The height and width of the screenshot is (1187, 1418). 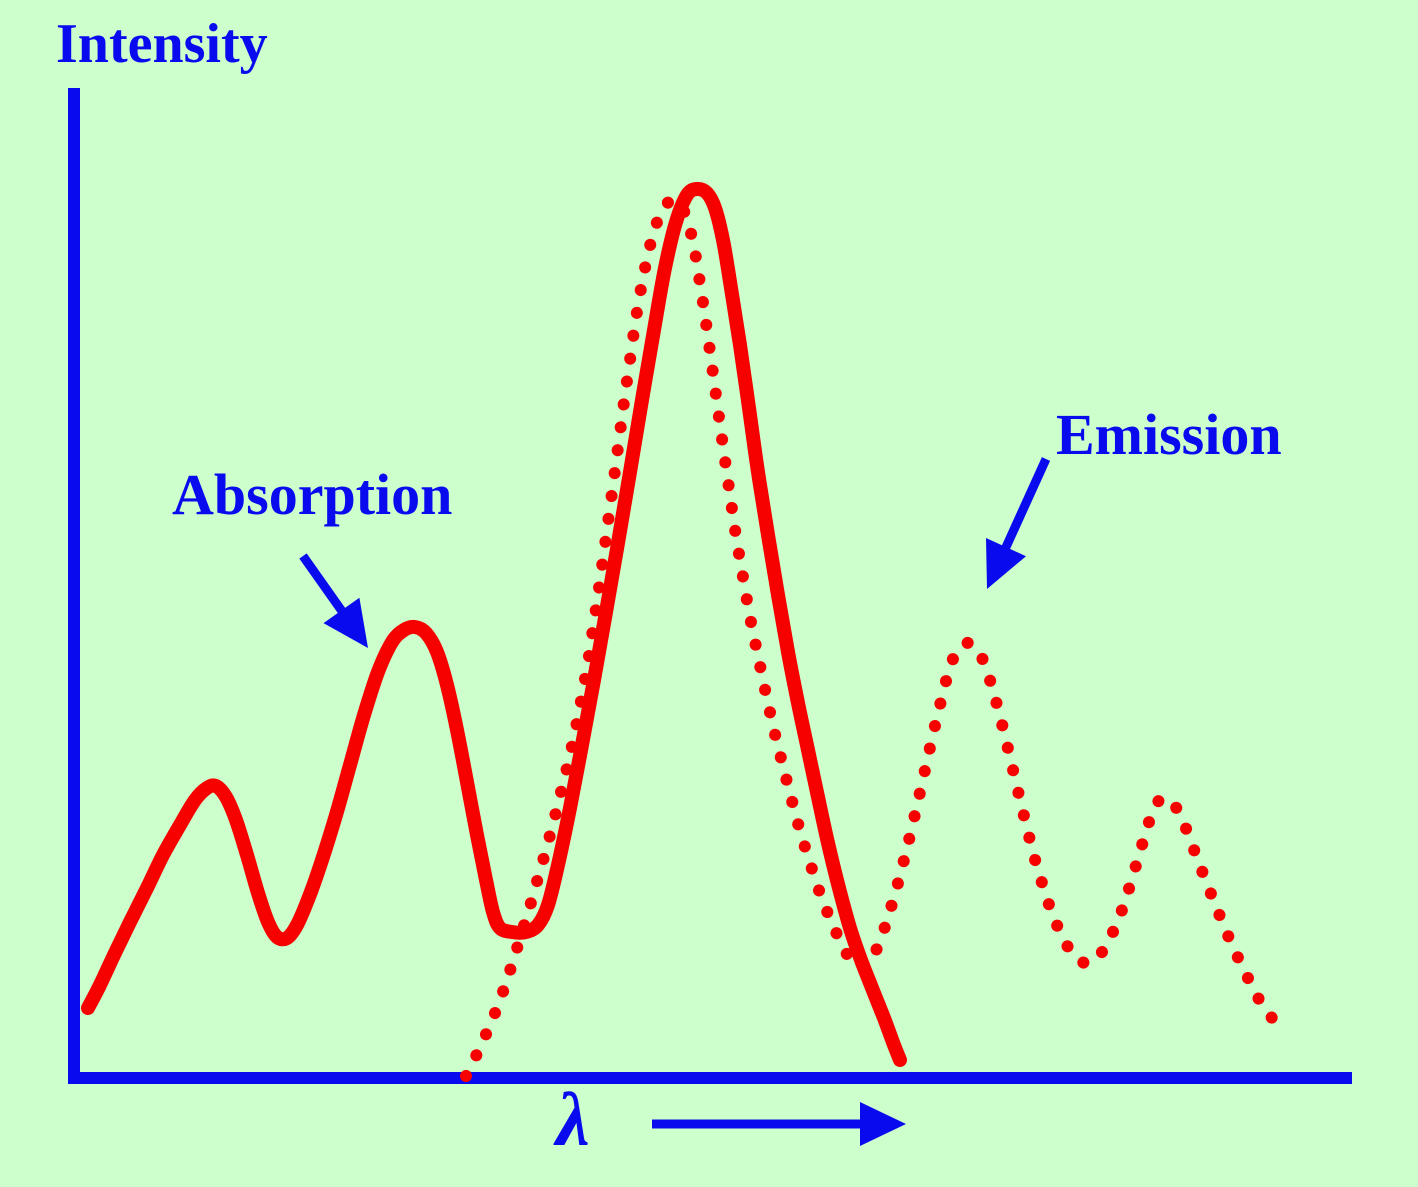 What do you see at coordinates (312, 494) in the screenshot?
I see `absorption-label: Absorption` at bounding box center [312, 494].